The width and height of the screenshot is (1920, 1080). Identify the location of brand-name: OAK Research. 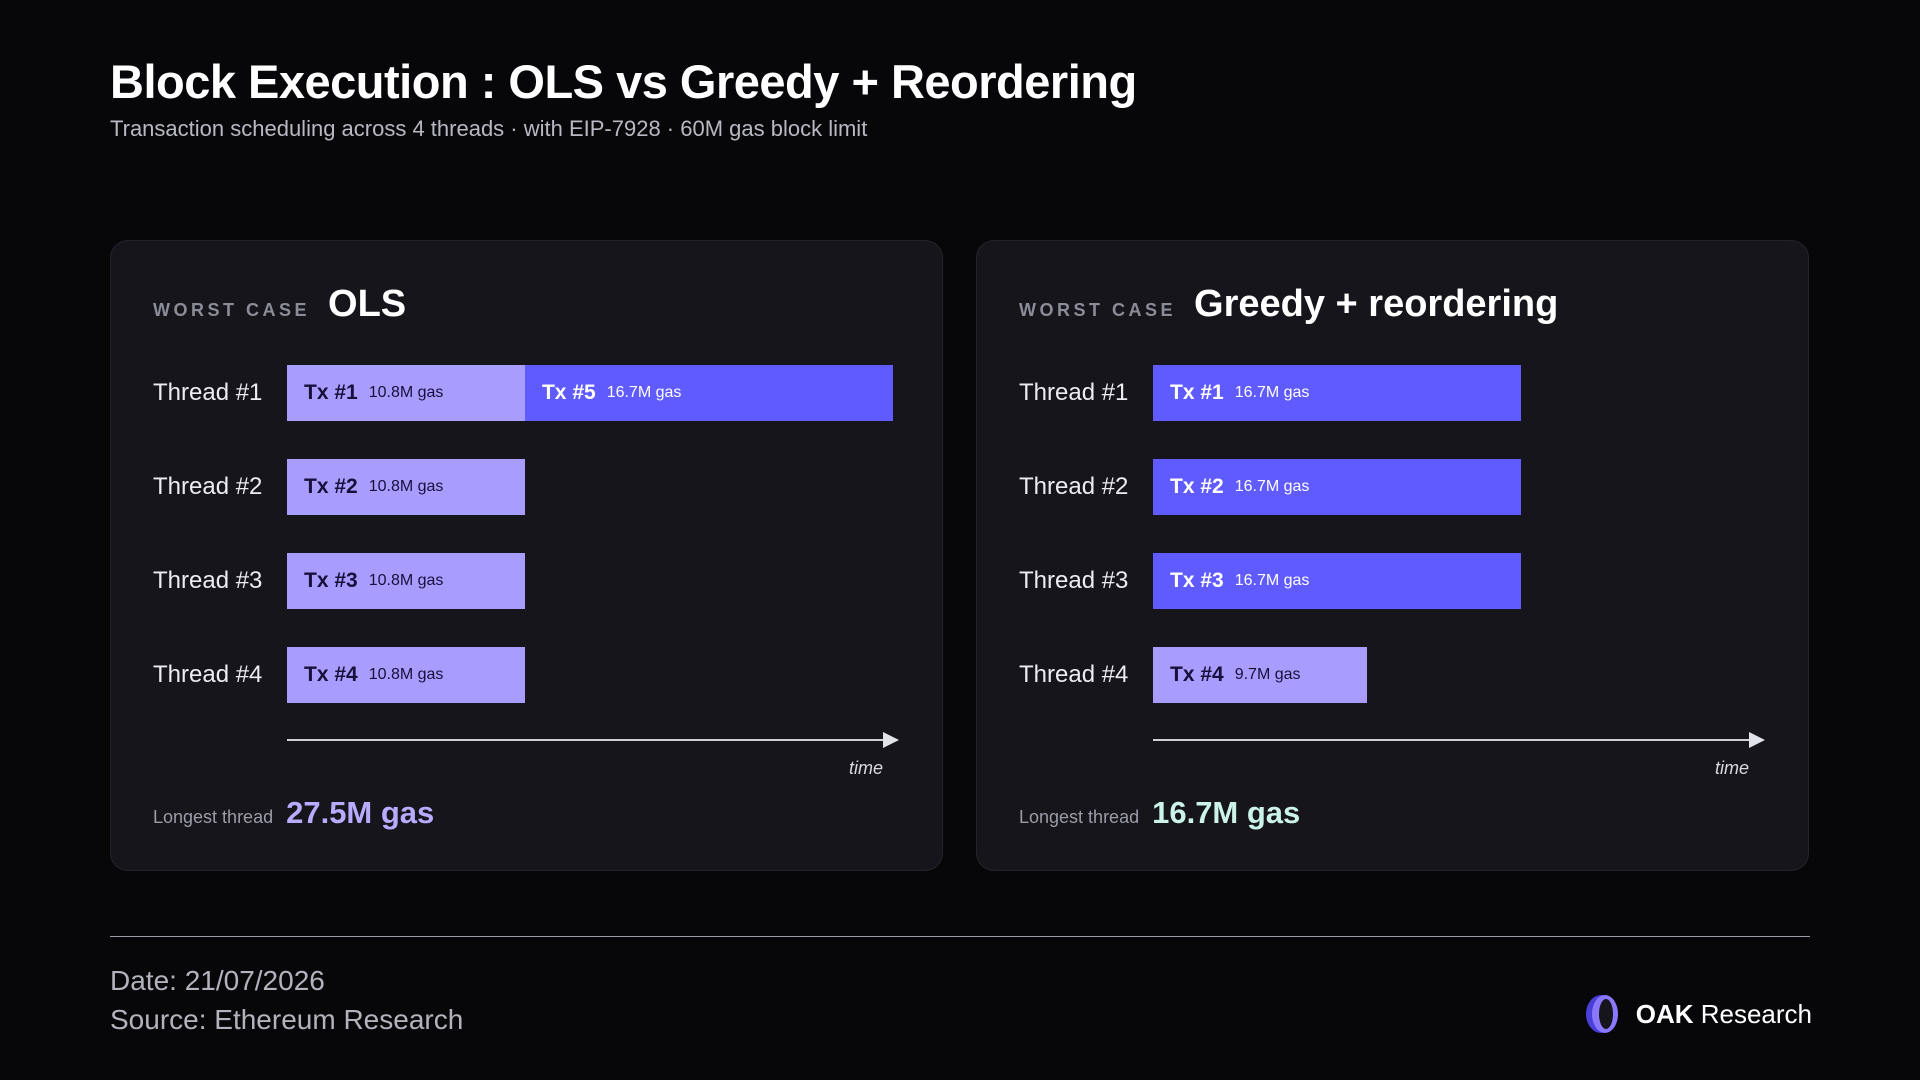
(1724, 1014).